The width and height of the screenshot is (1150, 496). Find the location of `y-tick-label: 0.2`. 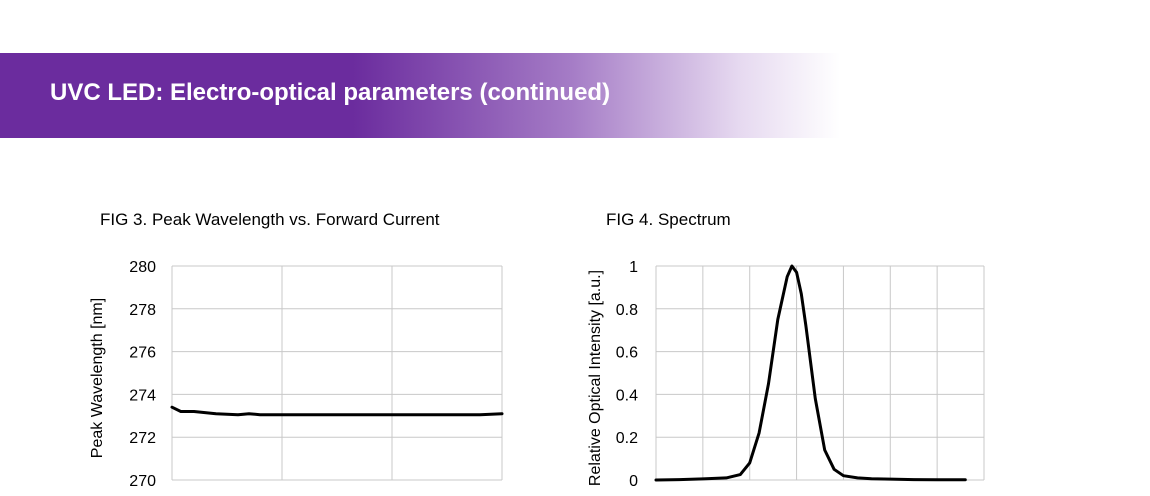

y-tick-label: 0.2 is located at coordinates (627, 438).